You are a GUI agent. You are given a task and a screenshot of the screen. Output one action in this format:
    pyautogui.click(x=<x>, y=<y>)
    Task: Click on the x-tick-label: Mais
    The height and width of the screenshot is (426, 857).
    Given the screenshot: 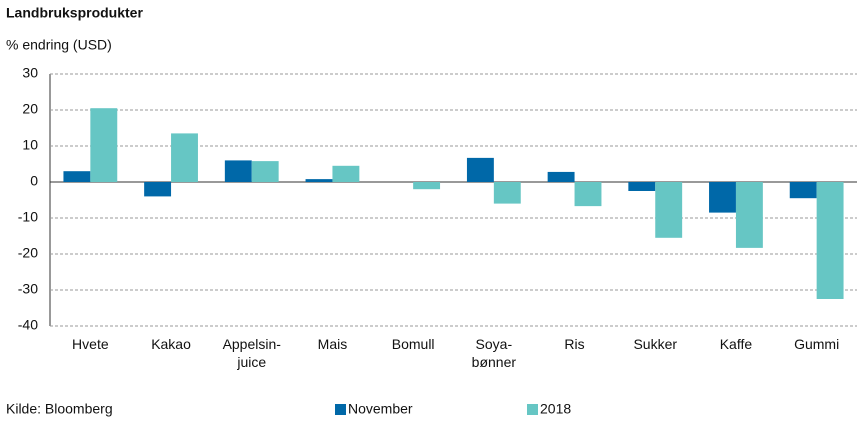 What is the action you would take?
    pyautogui.click(x=333, y=344)
    